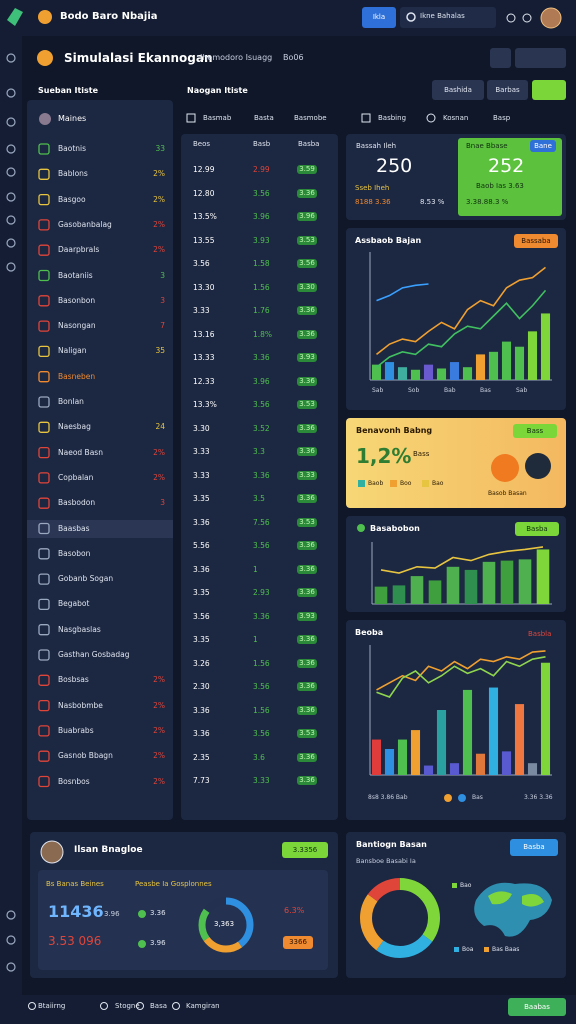 This screenshot has width=576, height=1024. I want to click on badge: Basba, so click(534, 847).